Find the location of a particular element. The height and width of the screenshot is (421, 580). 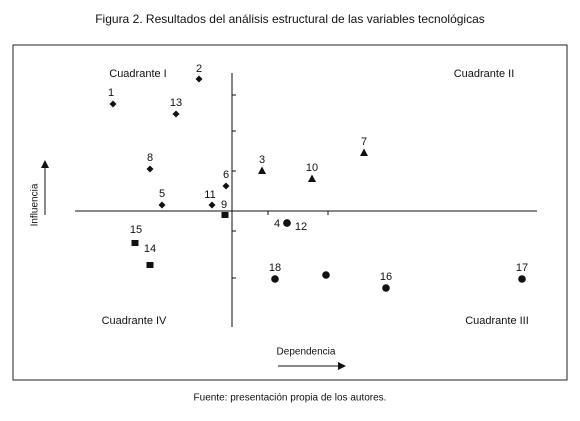

y-axis-title: Influencia is located at coordinates (35, 204).